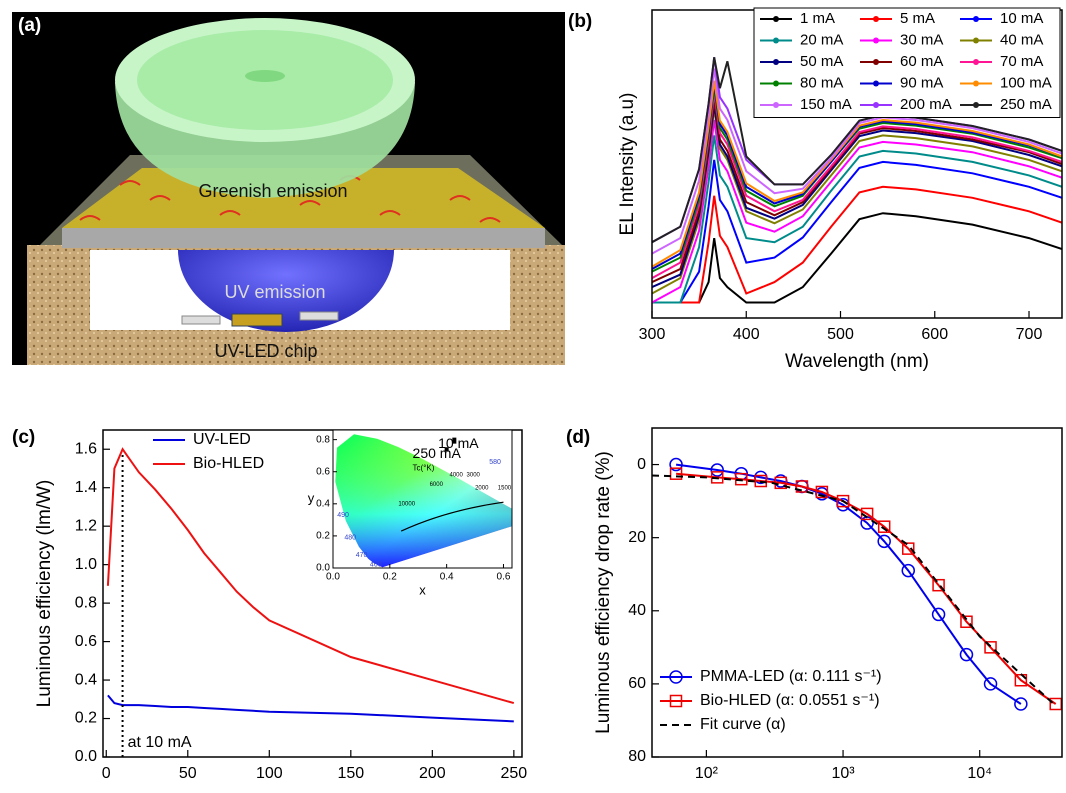 Image resolution: width=1066 pixels, height=793 pixels. What do you see at coordinates (362, 555) in the screenshot?
I see `wavelength-label: 470` at bounding box center [362, 555].